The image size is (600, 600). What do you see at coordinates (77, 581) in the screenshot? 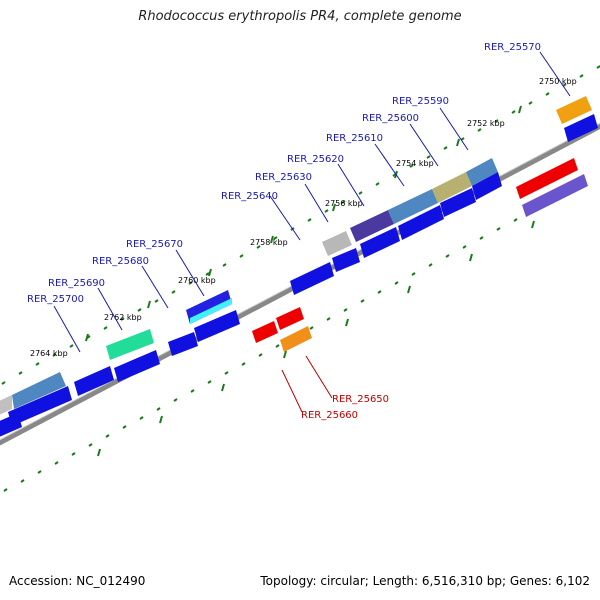
I see `accession-text: Accession: NC_012490` at bounding box center [77, 581].